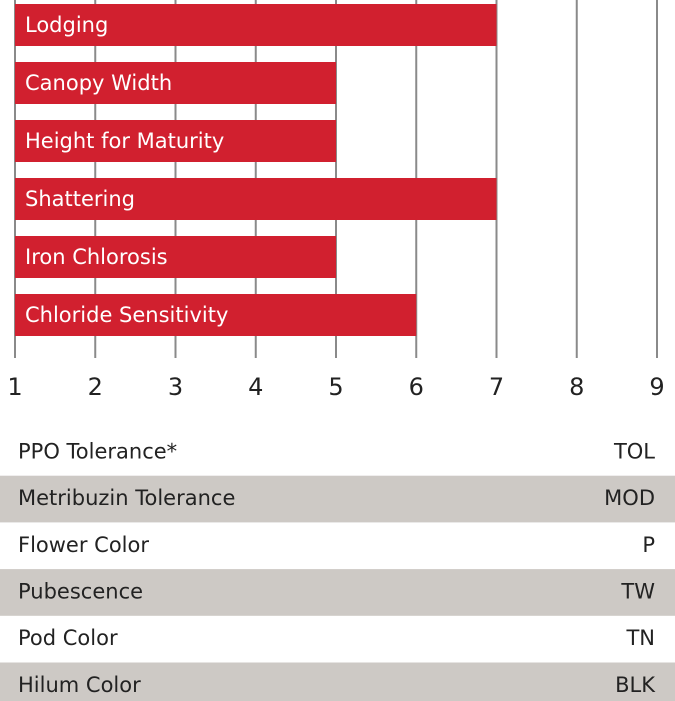 The height and width of the screenshot is (701, 675). I want to click on x-tick-label: 7, so click(496, 387).